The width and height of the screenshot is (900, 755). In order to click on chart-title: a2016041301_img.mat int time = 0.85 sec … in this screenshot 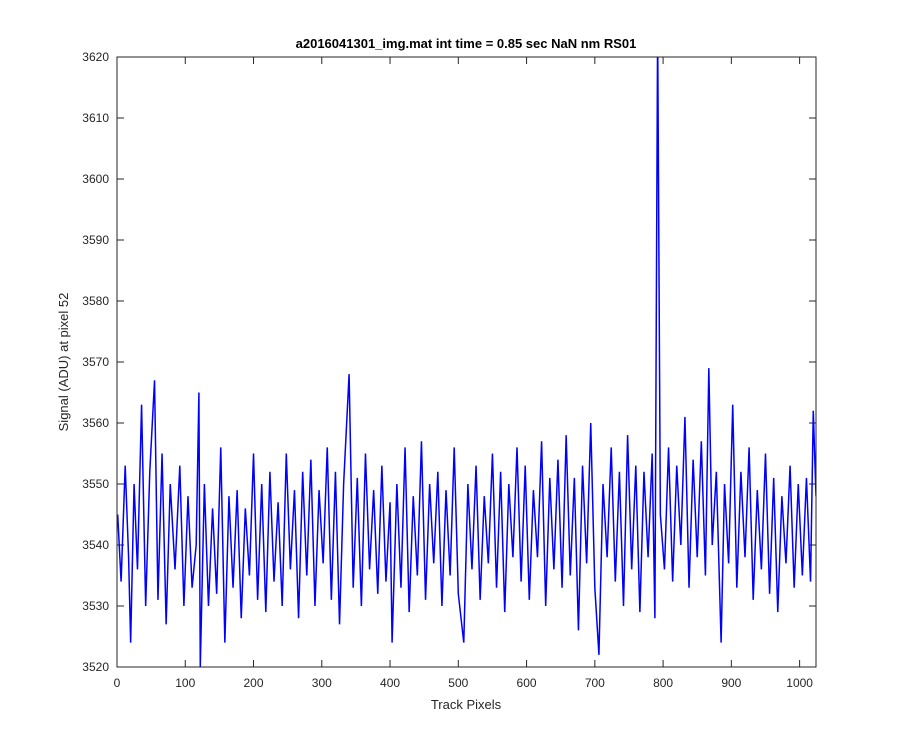, I will do `click(466, 43)`.